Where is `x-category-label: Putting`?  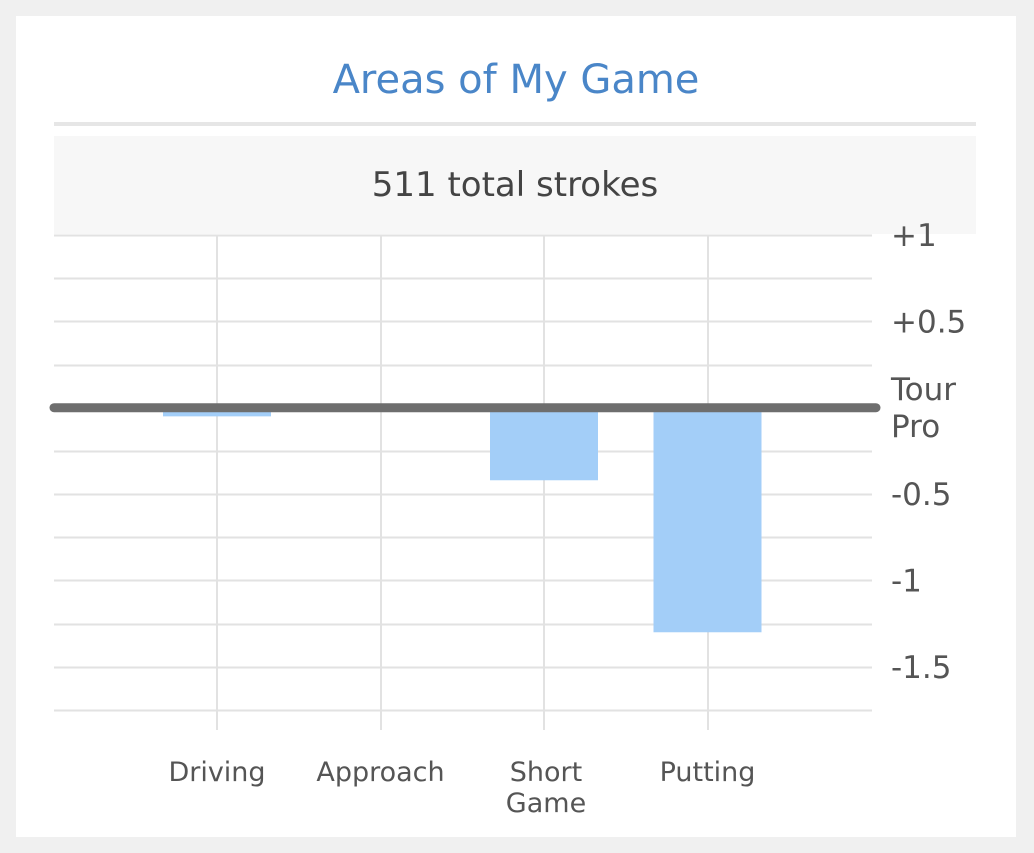
x-category-label: Putting is located at coordinates (708, 772).